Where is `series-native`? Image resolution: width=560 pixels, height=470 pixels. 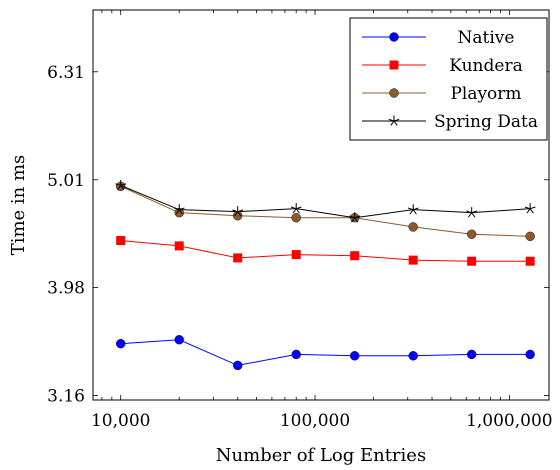 series-native is located at coordinates (325, 353).